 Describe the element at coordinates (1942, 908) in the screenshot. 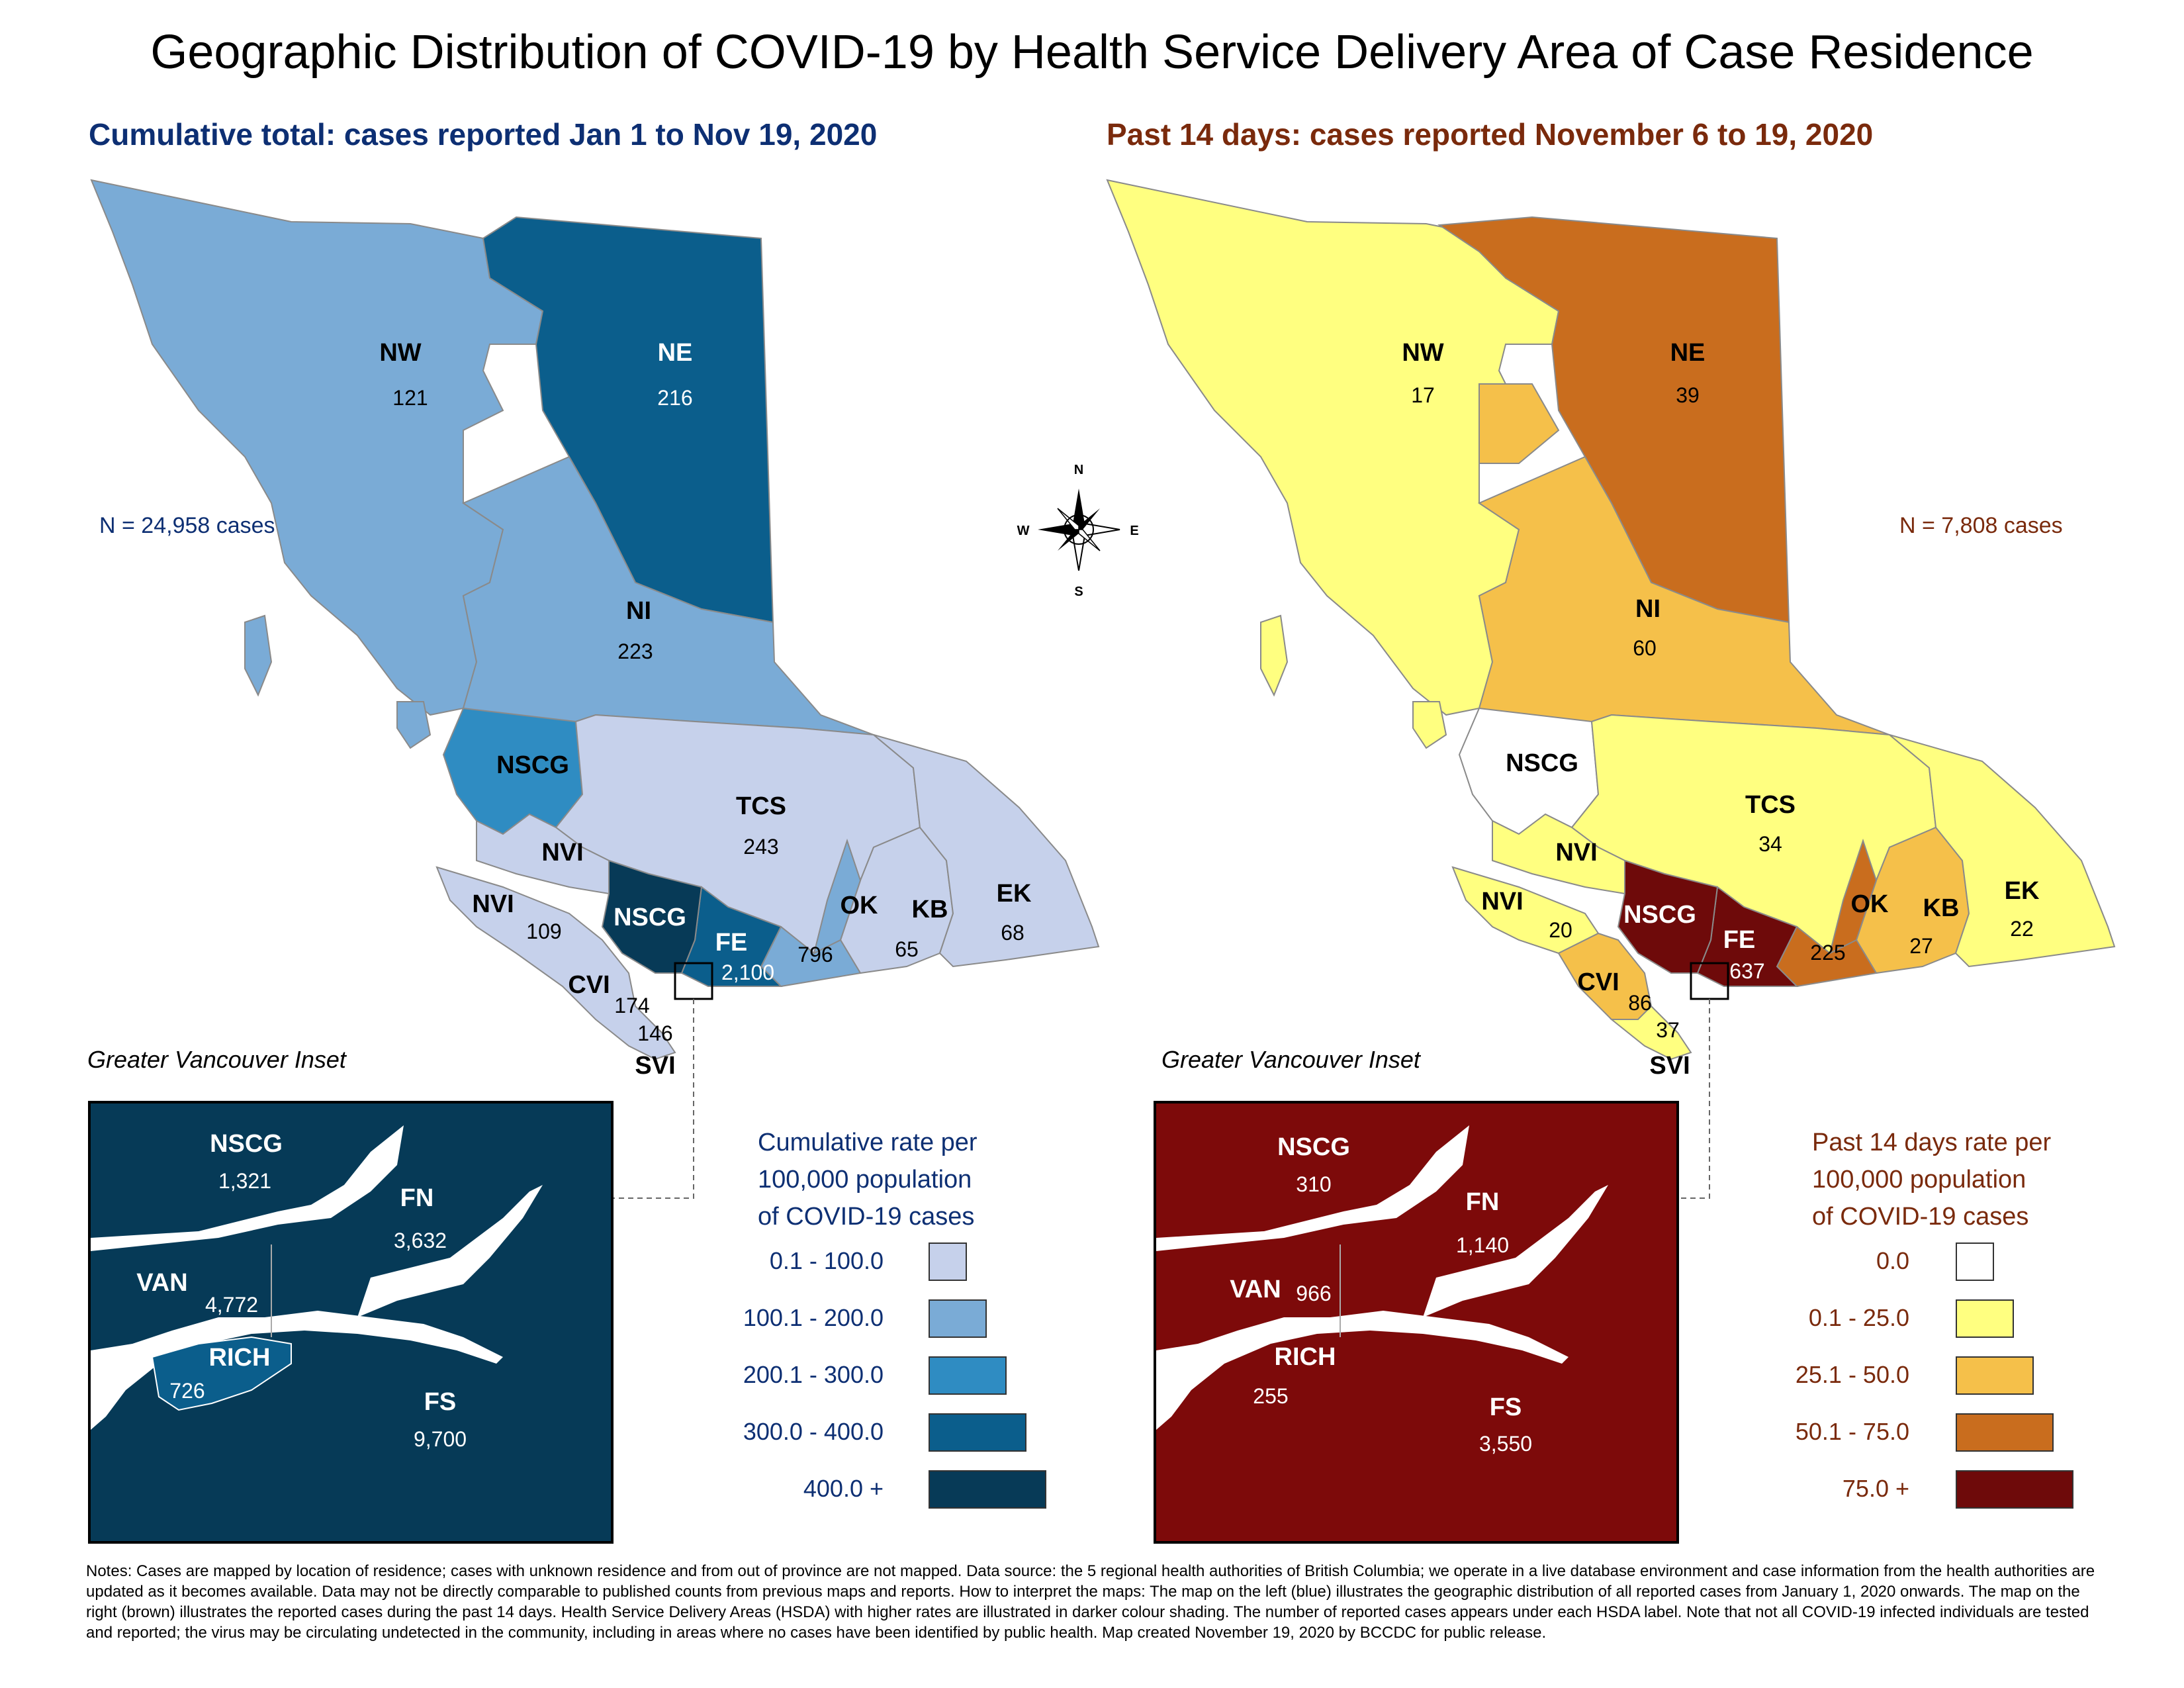

I see `right-label-kb: KB` at that location.